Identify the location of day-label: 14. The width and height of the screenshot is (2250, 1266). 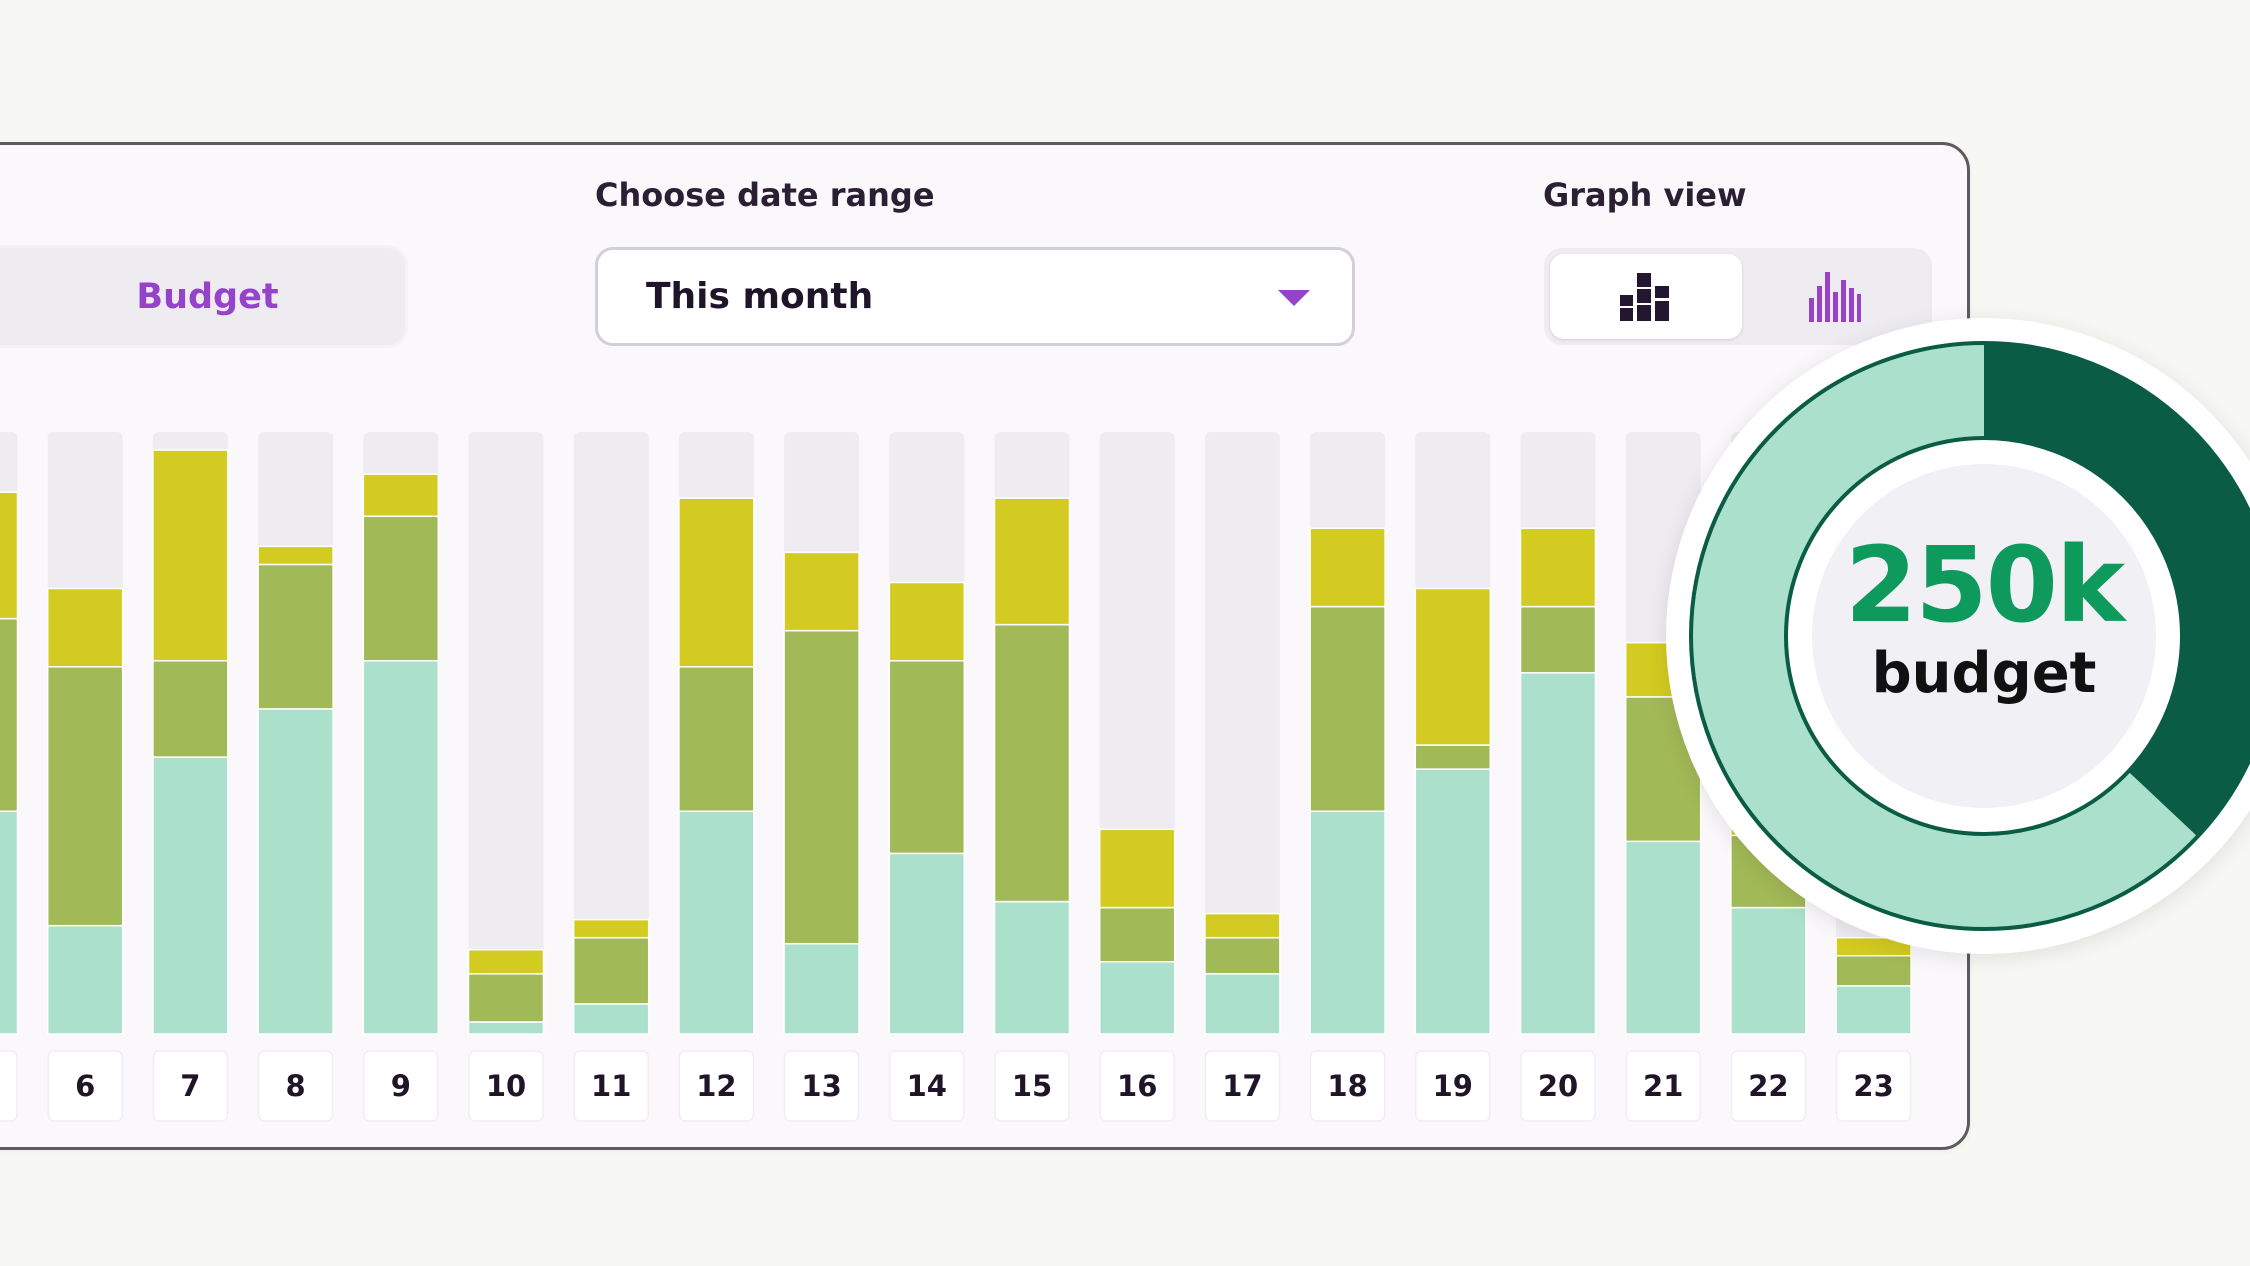
(927, 1086).